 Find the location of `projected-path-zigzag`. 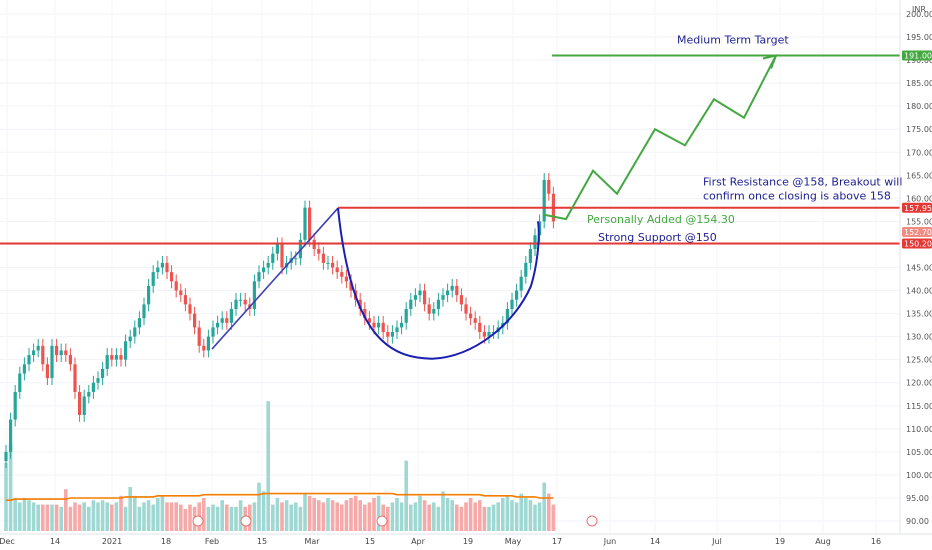

projected-path-zigzag is located at coordinates (659, 138).